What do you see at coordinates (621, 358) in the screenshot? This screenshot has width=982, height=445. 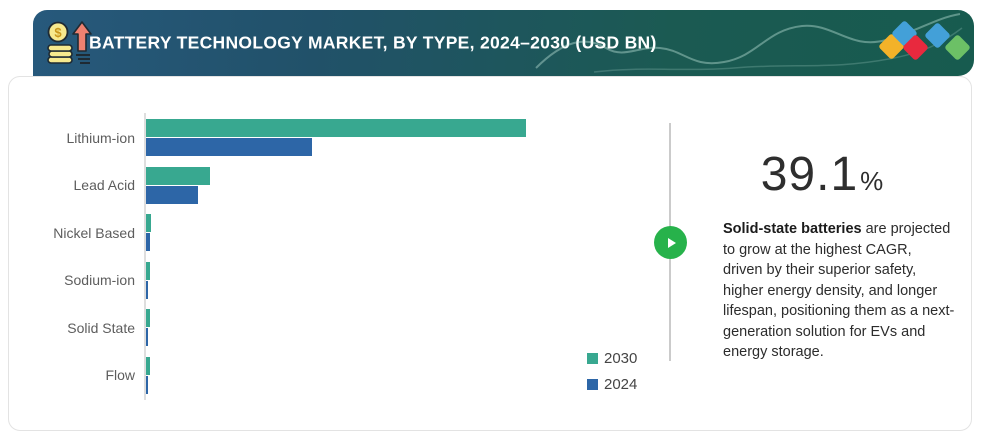 I see `legend-label: 2030` at bounding box center [621, 358].